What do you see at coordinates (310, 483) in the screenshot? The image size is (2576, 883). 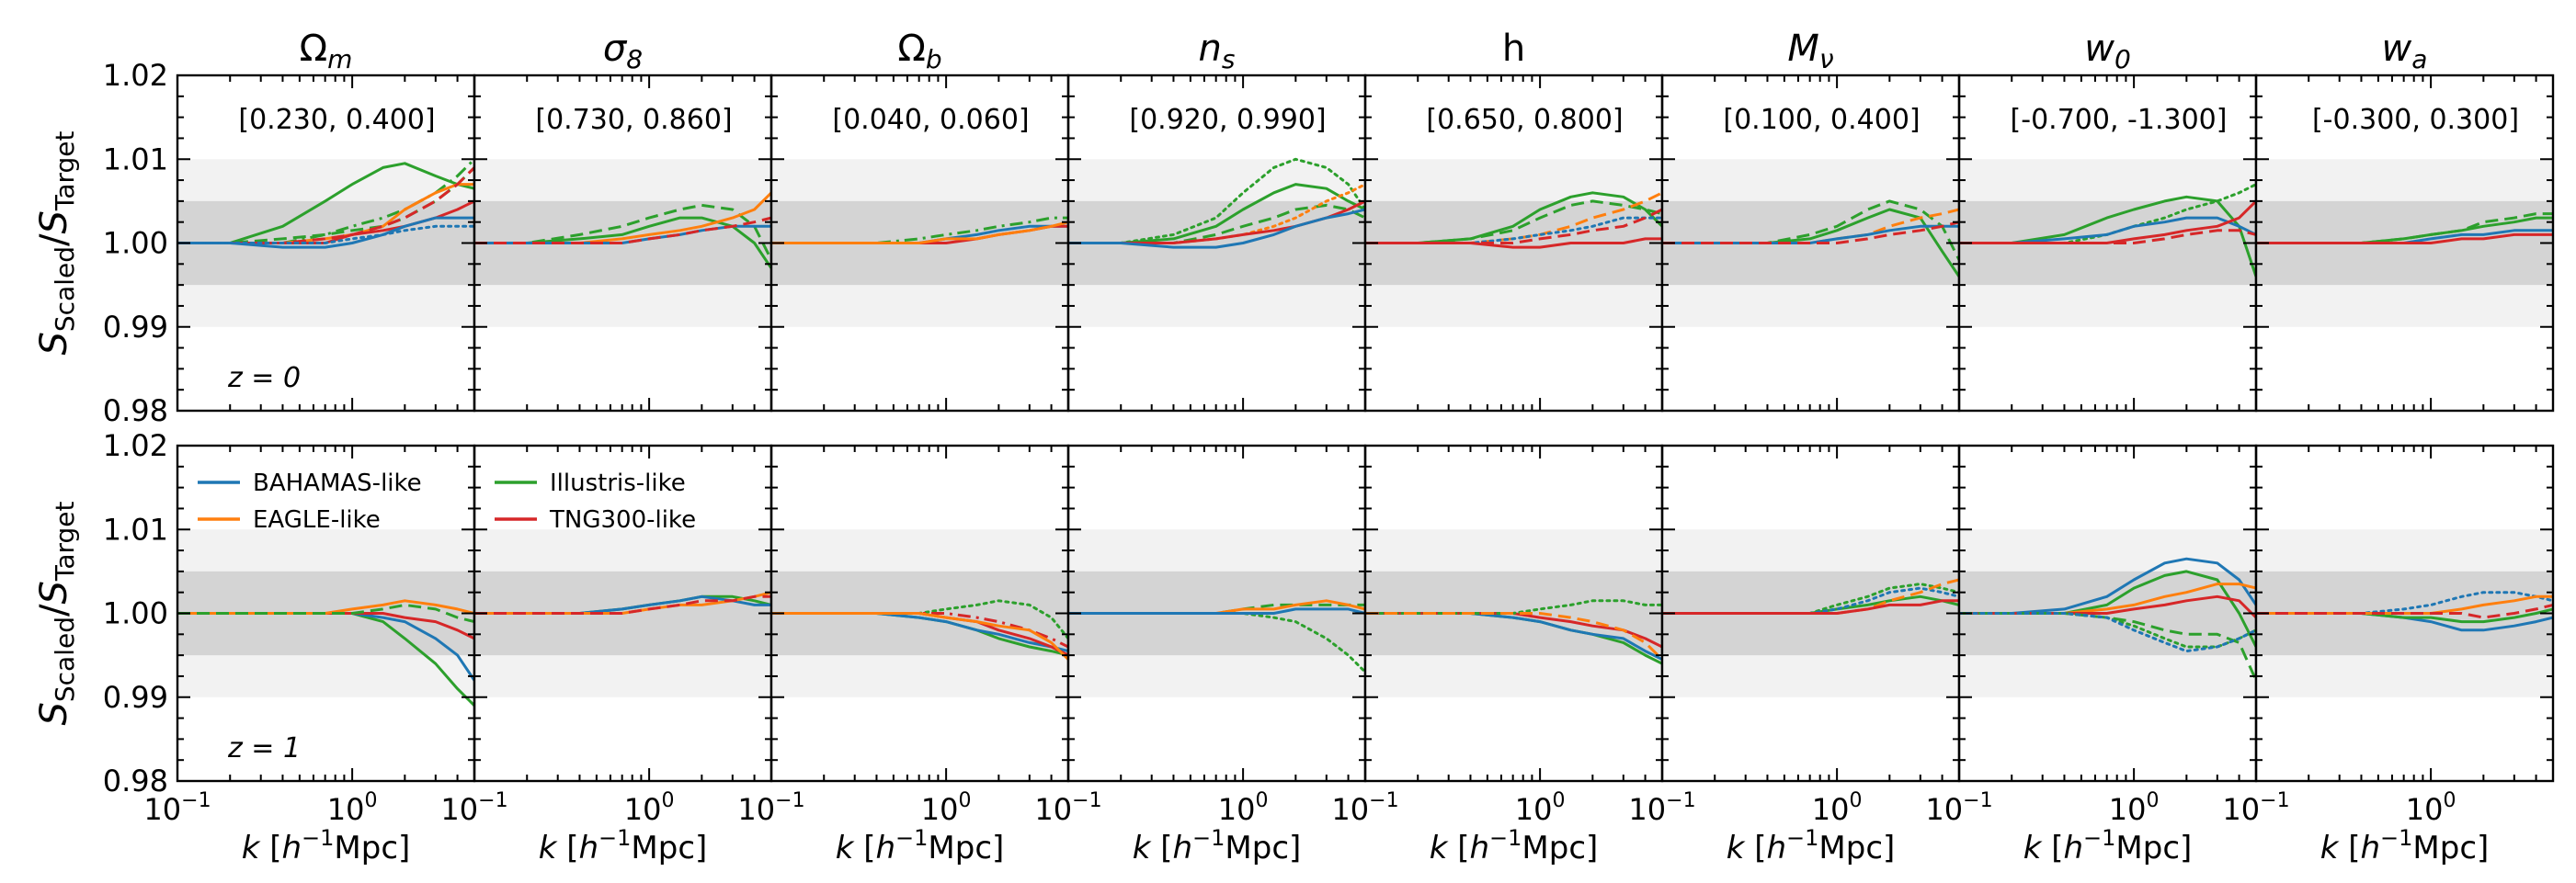 I see `legend-entry: BAHAMAS-like` at bounding box center [310, 483].